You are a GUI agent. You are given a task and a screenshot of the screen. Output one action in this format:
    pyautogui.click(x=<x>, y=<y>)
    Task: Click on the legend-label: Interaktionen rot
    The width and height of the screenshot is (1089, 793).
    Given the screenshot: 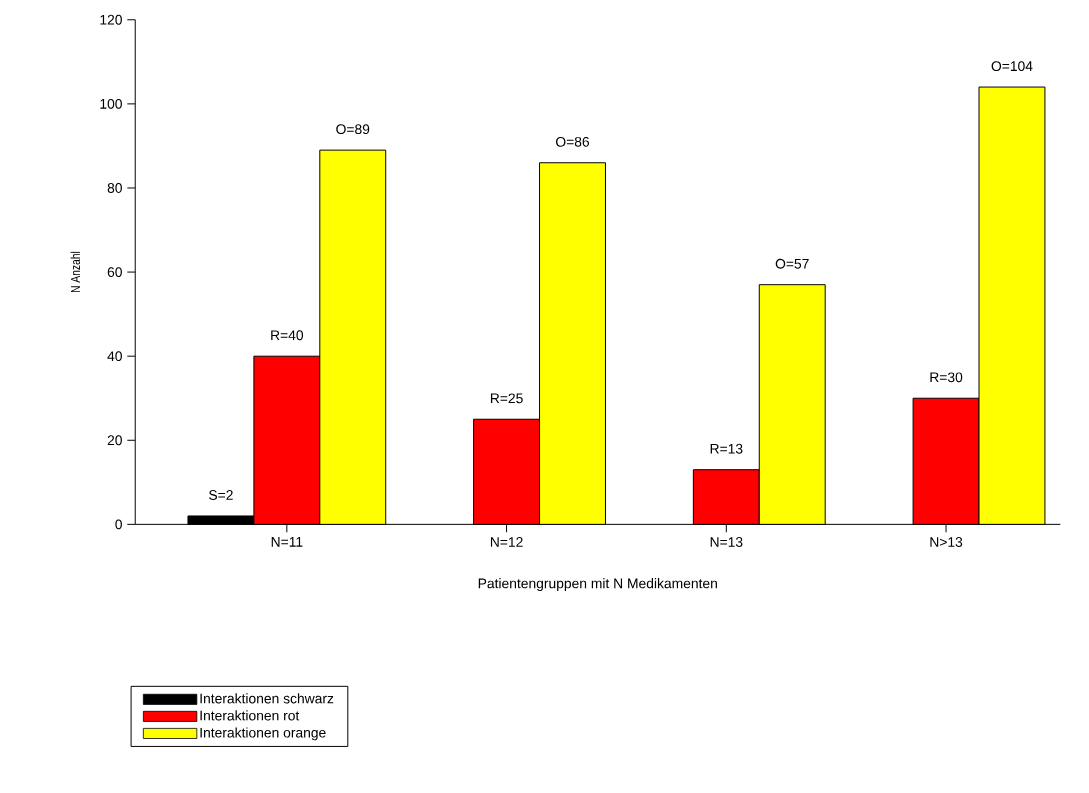 What is the action you would take?
    pyautogui.click(x=250, y=715)
    